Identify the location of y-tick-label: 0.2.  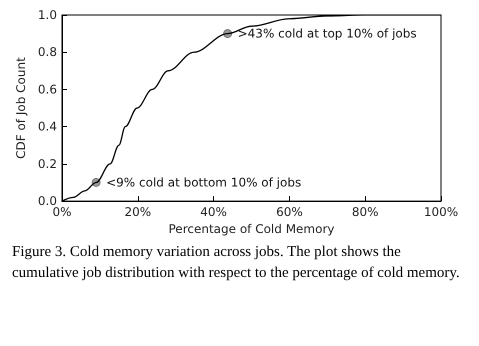
(47, 163).